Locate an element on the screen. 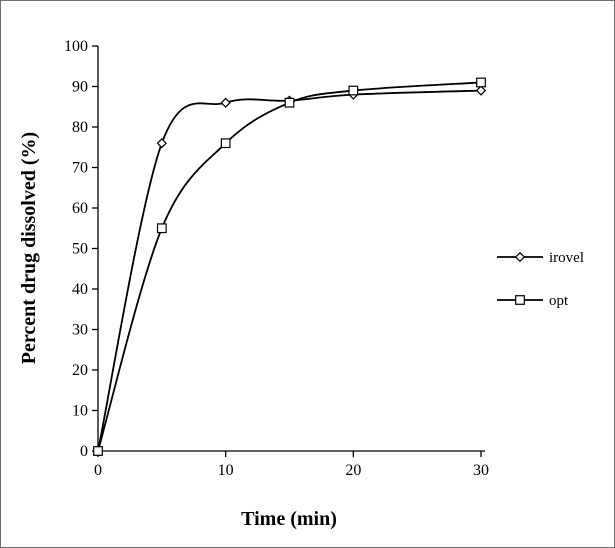  x-tick-label: 0 is located at coordinates (98, 470).